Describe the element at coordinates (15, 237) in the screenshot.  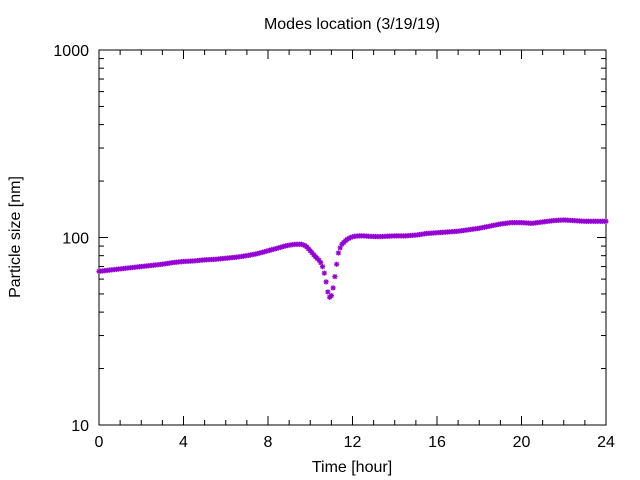
I see `y-axis-label: Particle size [nm]` at that location.